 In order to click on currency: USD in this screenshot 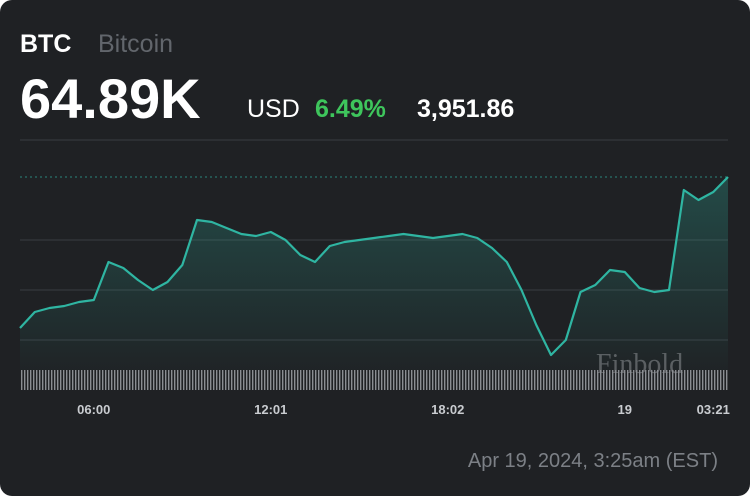, I will do `click(273, 109)`.